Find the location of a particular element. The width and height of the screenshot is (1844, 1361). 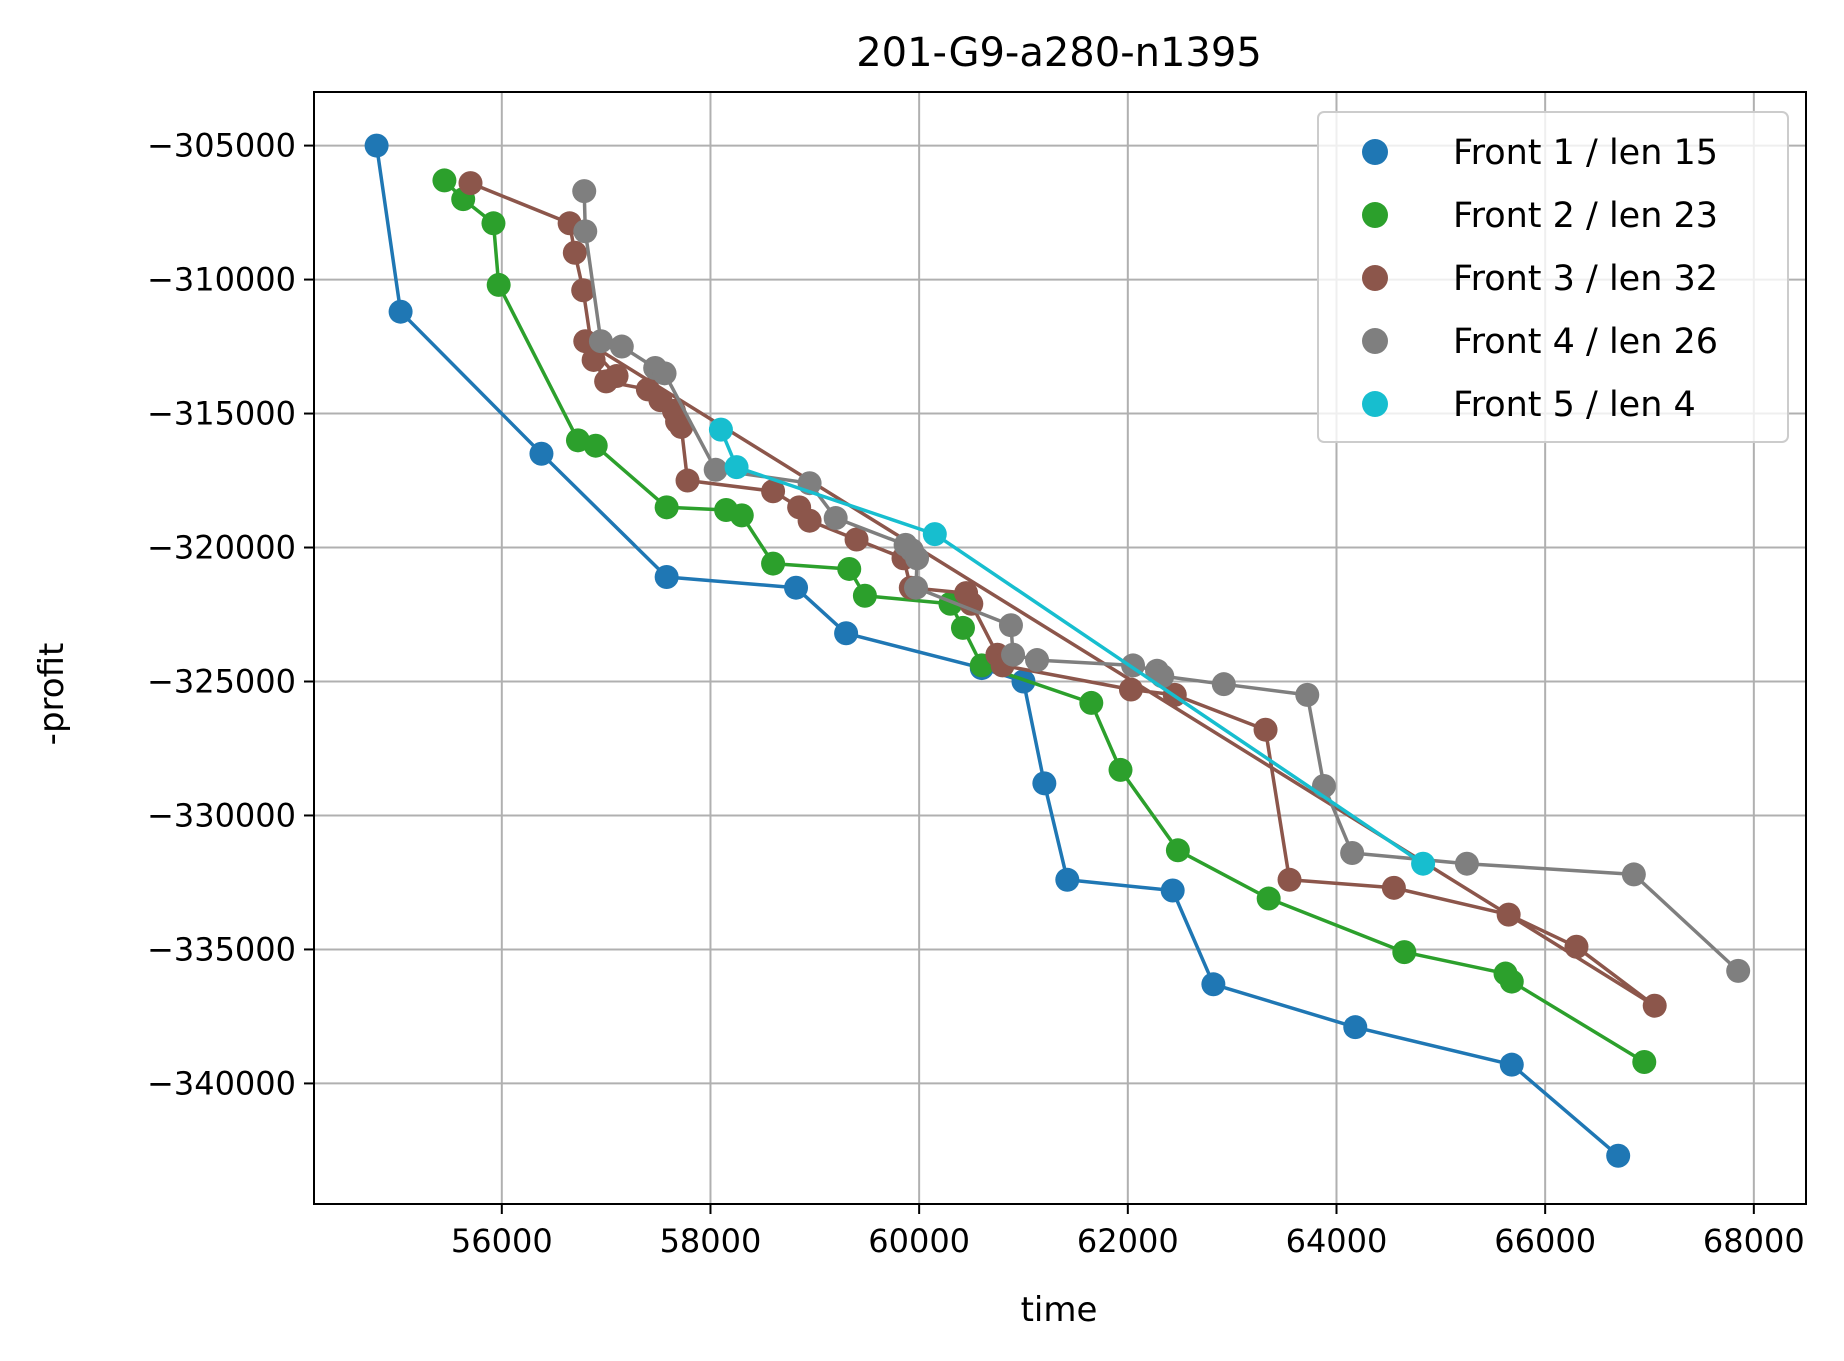

series-5-line is located at coordinates (1072, 647).